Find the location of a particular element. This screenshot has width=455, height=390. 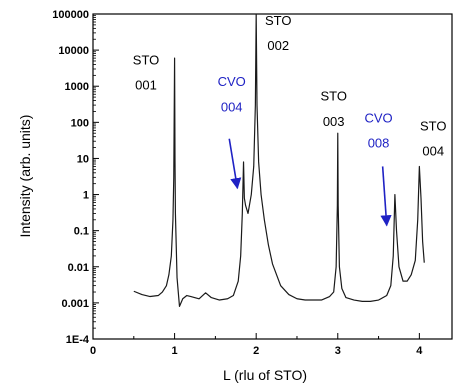

x-axis-ticks: 0 1 2 3 4 is located at coordinates (256, 345).